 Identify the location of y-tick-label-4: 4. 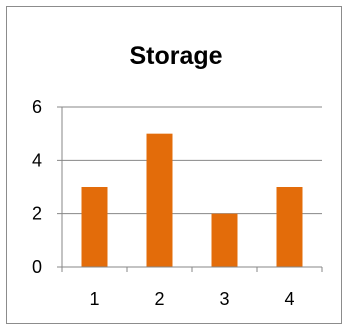
(37, 160).